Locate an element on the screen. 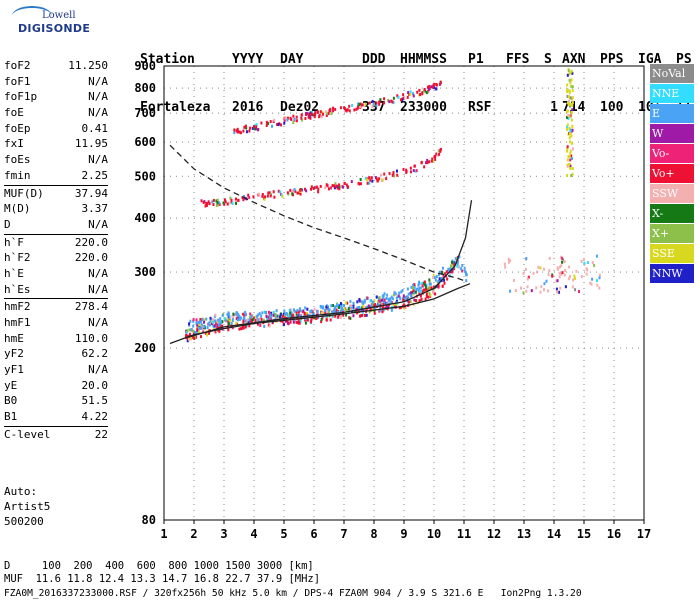 The height and width of the screenshot is (600, 700). header-label: AXN is located at coordinates (574, 59).